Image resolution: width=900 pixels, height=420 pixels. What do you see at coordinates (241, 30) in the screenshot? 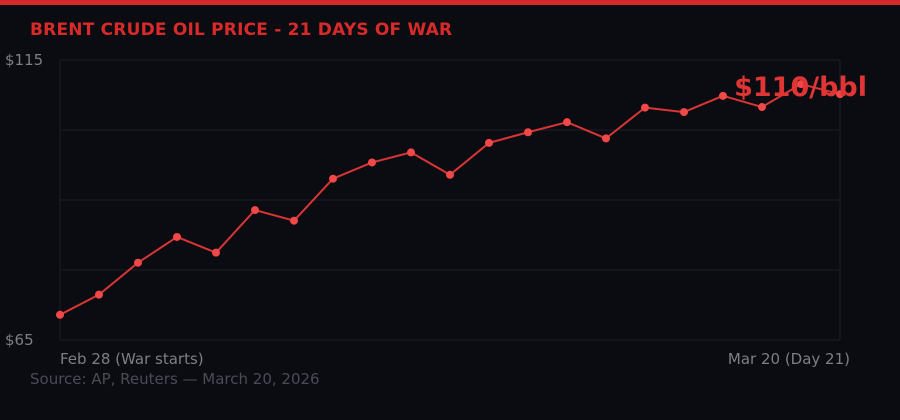
I see `chart-title: BRENT CRUDE OIL PRICE - 21 DAYS OF WAR` at bounding box center [241, 30].